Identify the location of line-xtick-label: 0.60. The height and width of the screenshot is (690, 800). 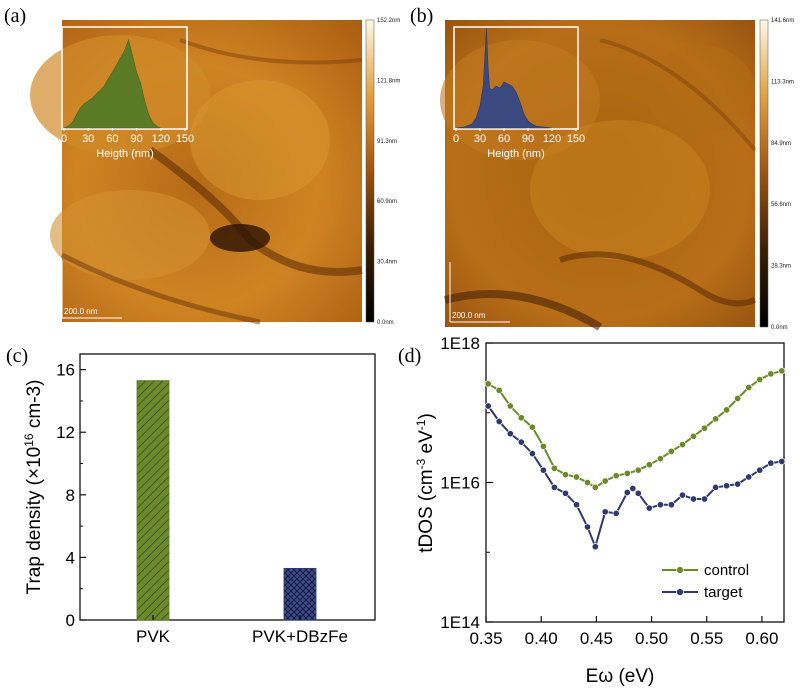
(761, 638).